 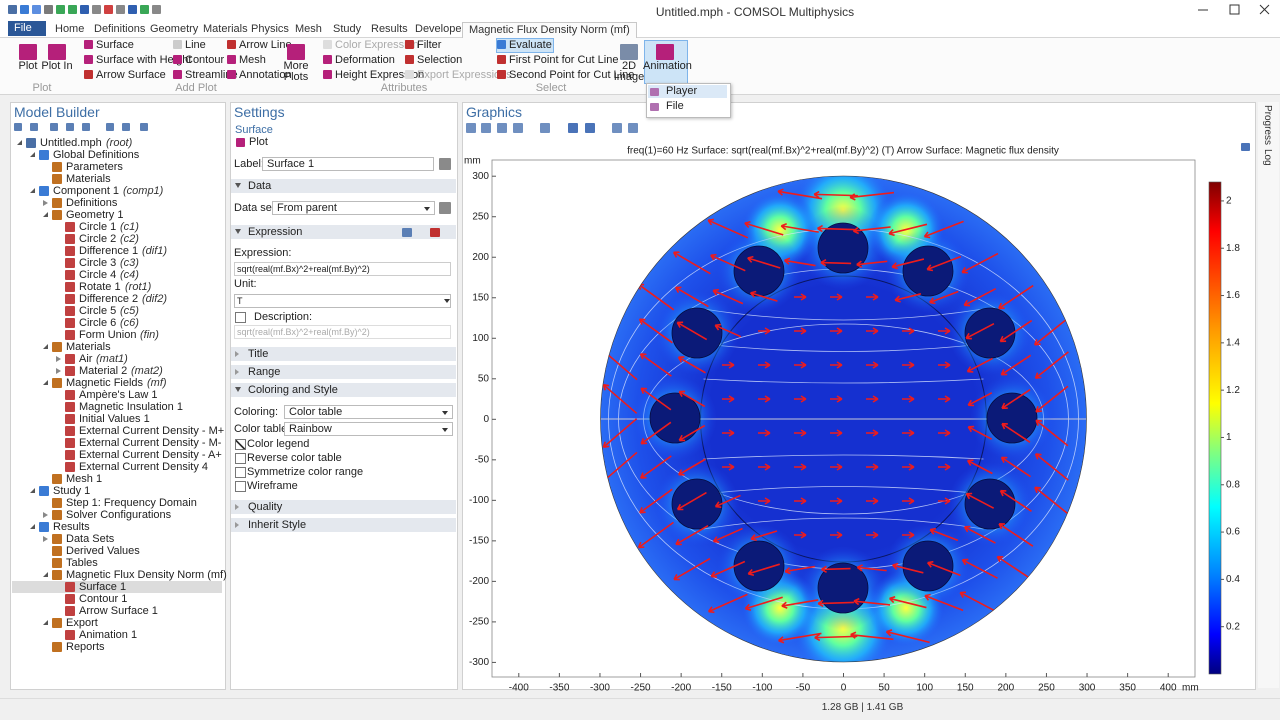 What do you see at coordinates (131, 503) in the screenshot?
I see `tree-node: Step 1: Frequency Domain` at bounding box center [131, 503].